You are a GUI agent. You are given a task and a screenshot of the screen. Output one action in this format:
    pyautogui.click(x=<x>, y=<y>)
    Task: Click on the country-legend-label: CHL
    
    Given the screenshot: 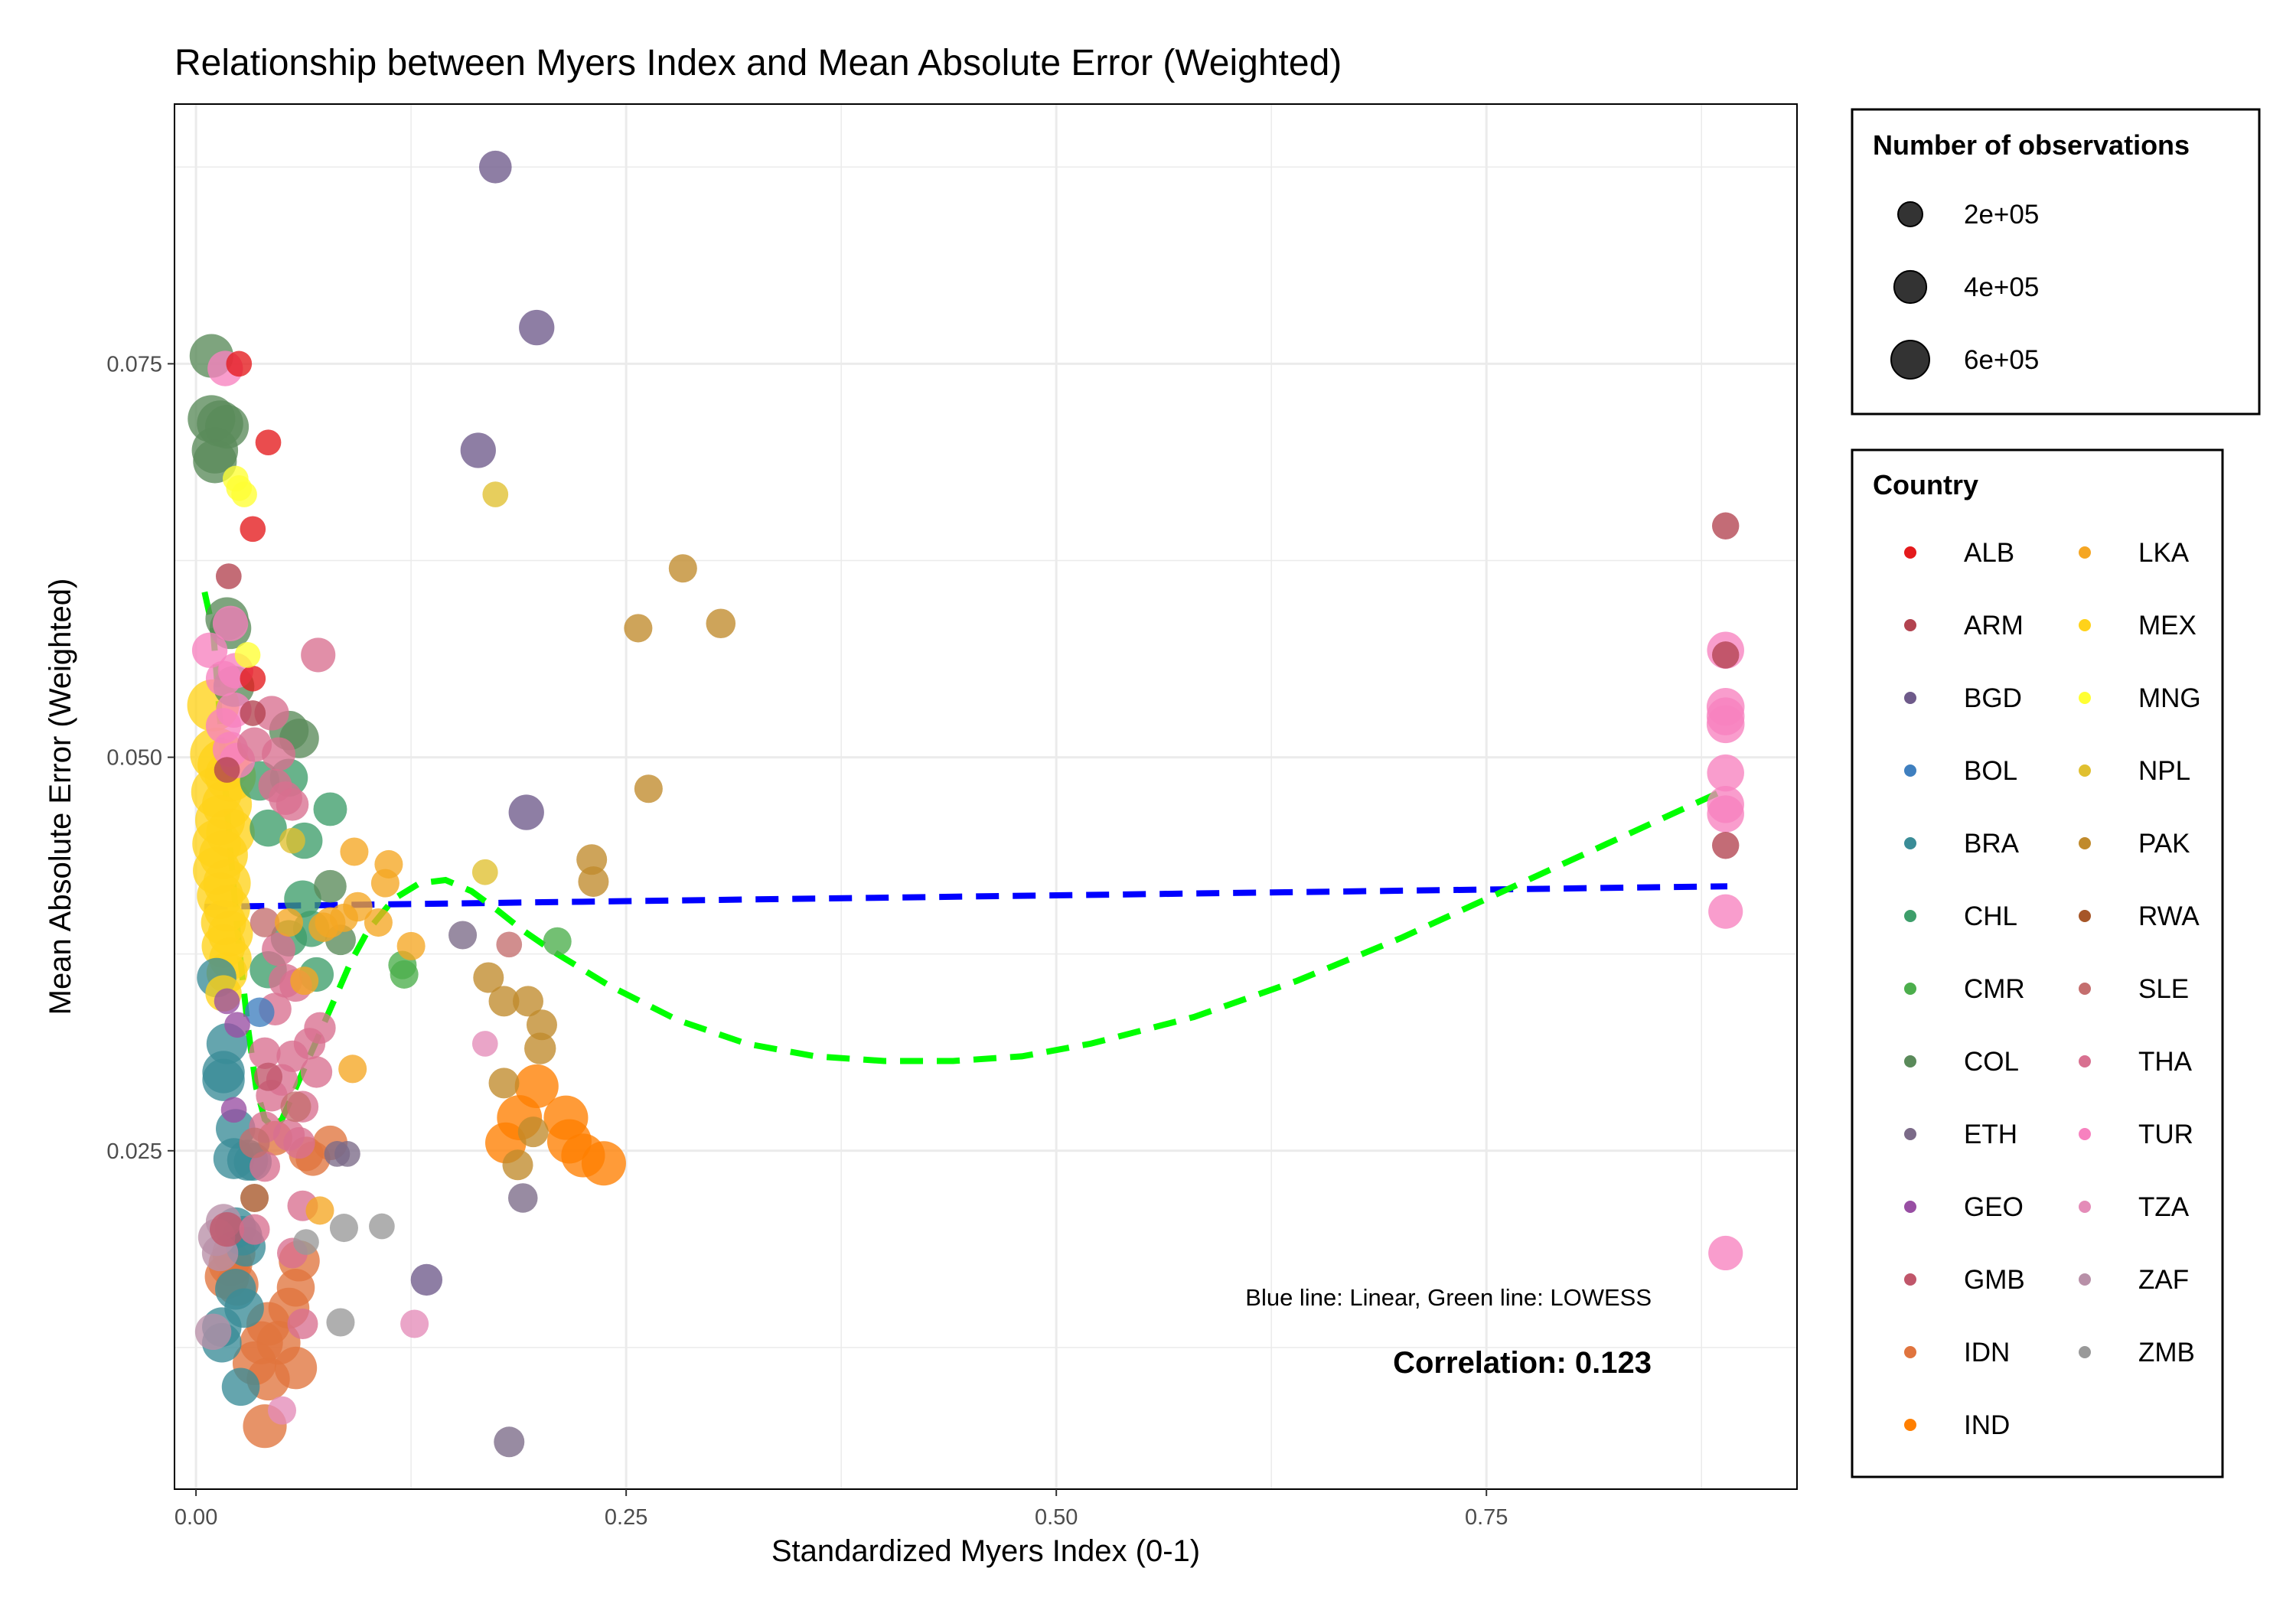 What is the action you would take?
    pyautogui.click(x=1990, y=916)
    